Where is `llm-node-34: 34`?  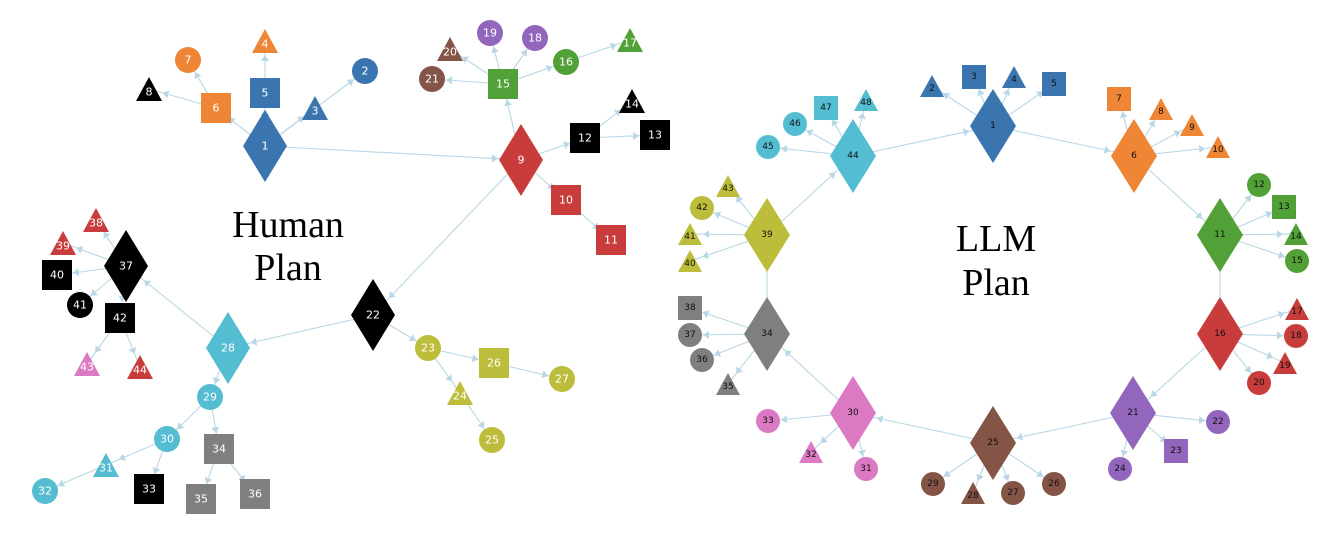
llm-node-34: 34 is located at coordinates (767, 334).